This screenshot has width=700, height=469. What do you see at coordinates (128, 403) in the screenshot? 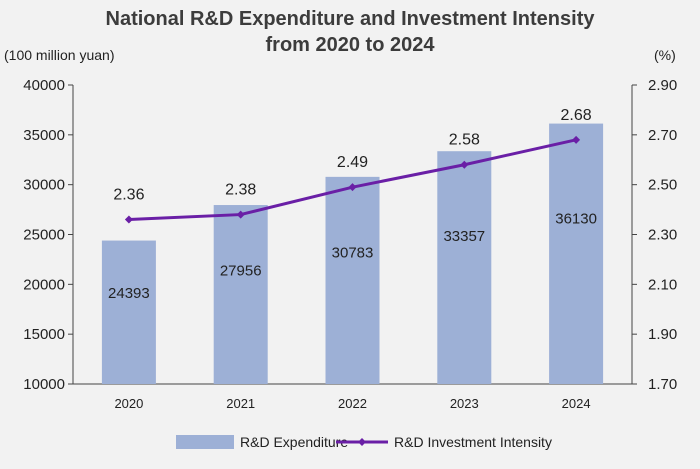
I see `x-tick-label: 2020` at bounding box center [128, 403].